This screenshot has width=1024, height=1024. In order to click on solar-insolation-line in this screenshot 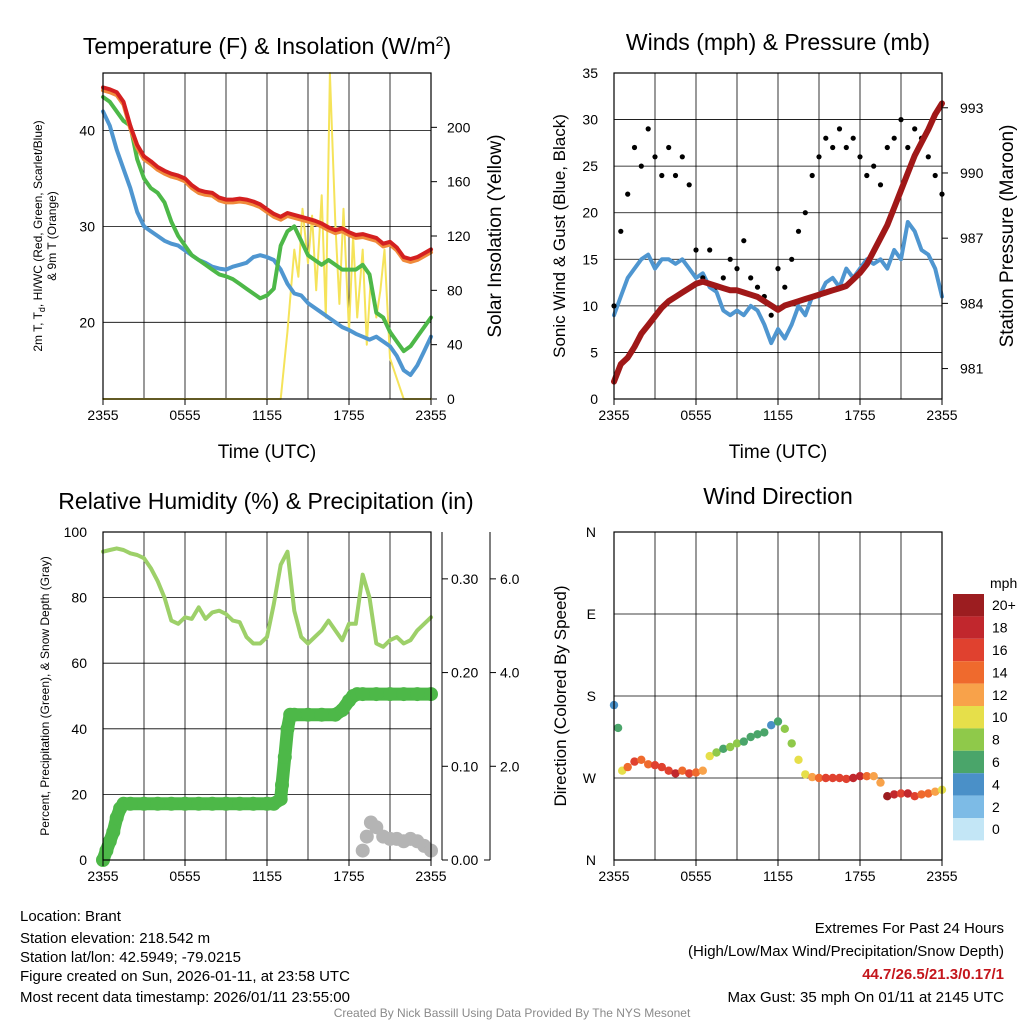, I will do `click(267, 236)`.